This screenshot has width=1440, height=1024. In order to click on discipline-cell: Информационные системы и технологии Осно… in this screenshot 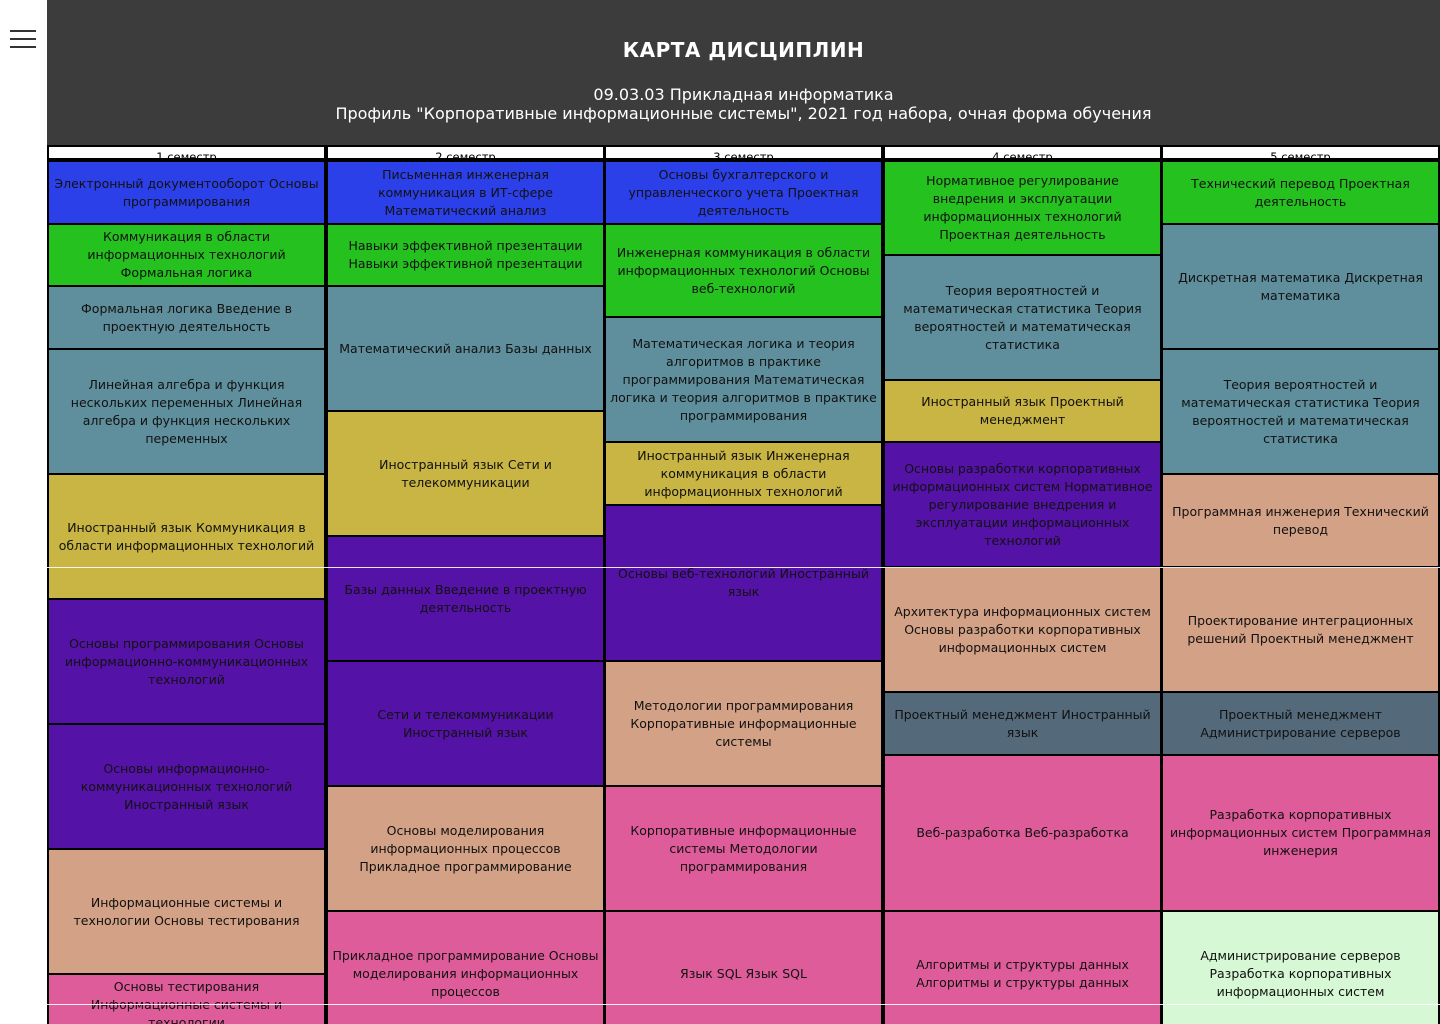, I will do `click(186, 911)`.